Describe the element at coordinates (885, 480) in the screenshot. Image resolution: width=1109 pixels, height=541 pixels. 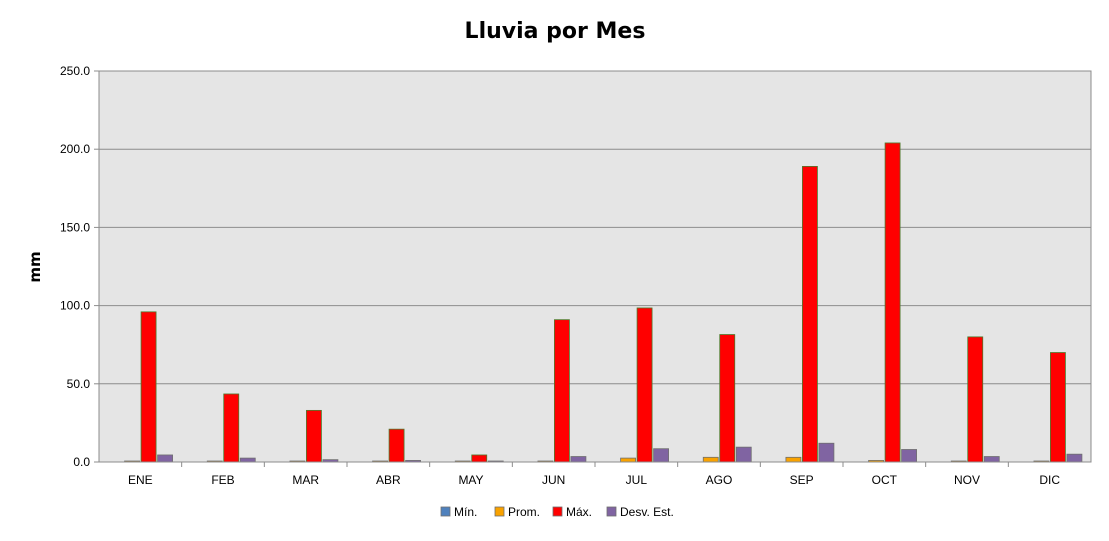
I see `x-tick-label: OCT` at that location.